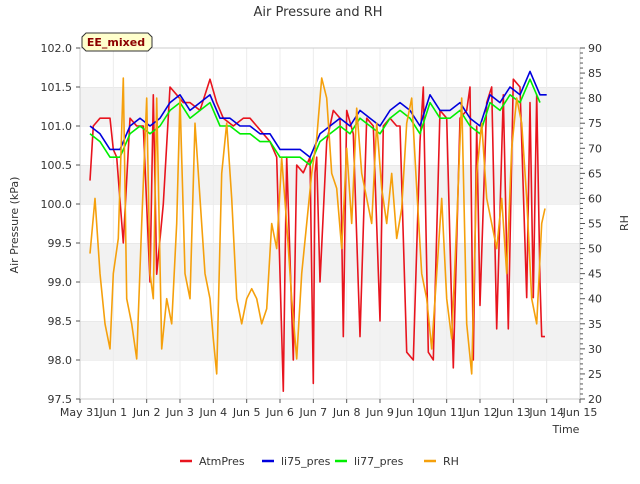  What do you see at coordinates (60, 360) in the screenshot?
I see `y-tick-label: 98.0` at bounding box center [60, 360].